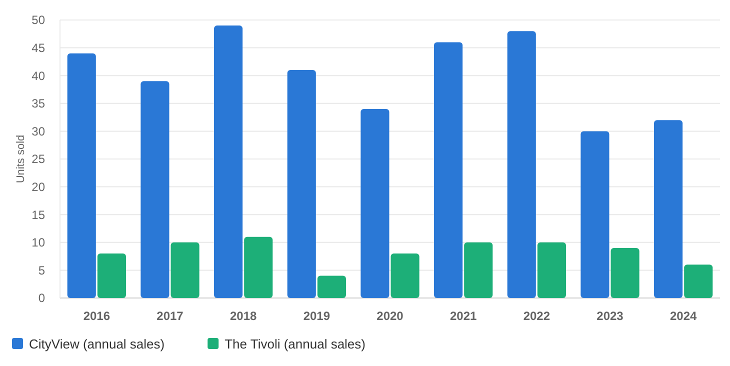  I want to click on y-tick-label: 30, so click(39, 131).